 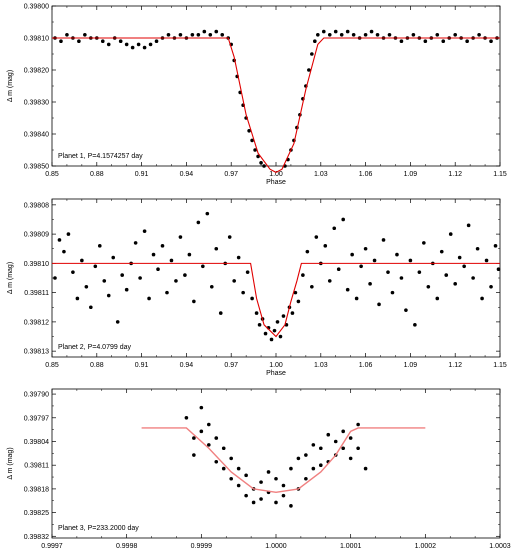 I want to click on y-tick-label: 0.39797, so click(x=36, y=418).